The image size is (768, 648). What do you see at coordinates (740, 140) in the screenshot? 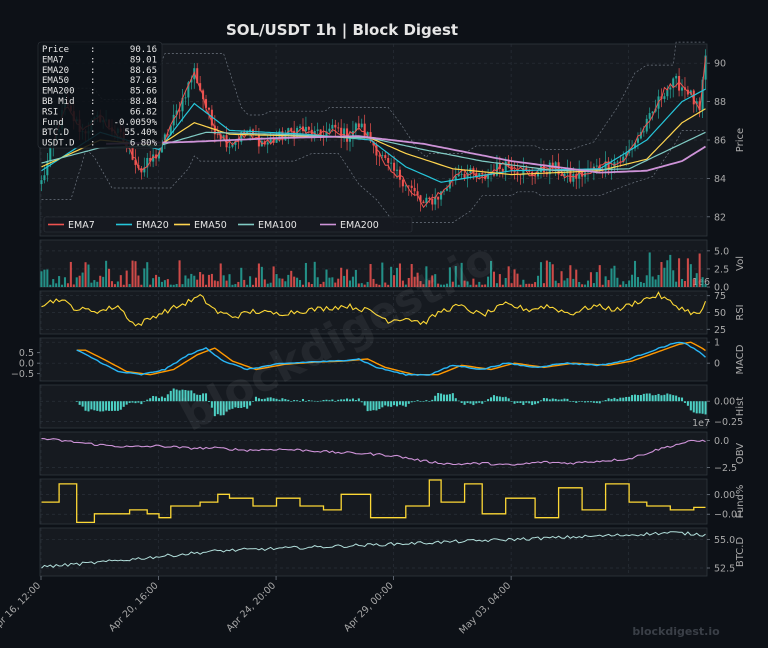
I see `y-axis-label: Price` at bounding box center [740, 140].